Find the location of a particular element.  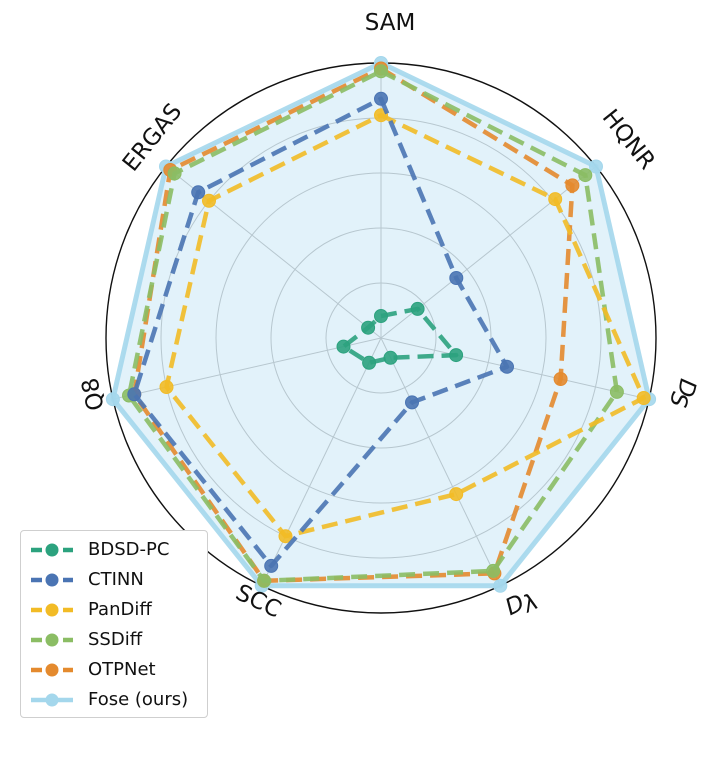

point-ssdiff-hqnr is located at coordinates (585, 175).